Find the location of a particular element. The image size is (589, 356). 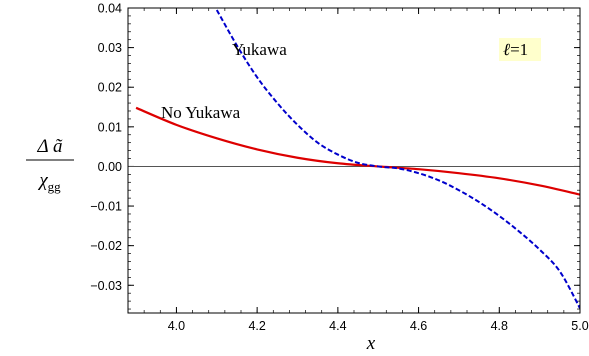

y-tick-label: 0.00 is located at coordinates (110, 167).